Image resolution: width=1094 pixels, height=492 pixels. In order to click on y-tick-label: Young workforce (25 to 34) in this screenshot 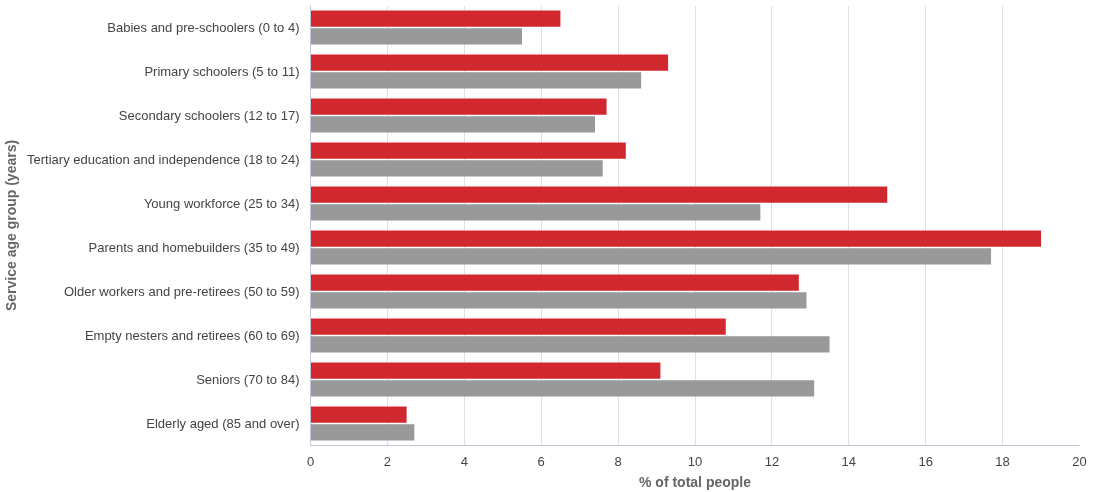, I will do `click(221, 203)`.